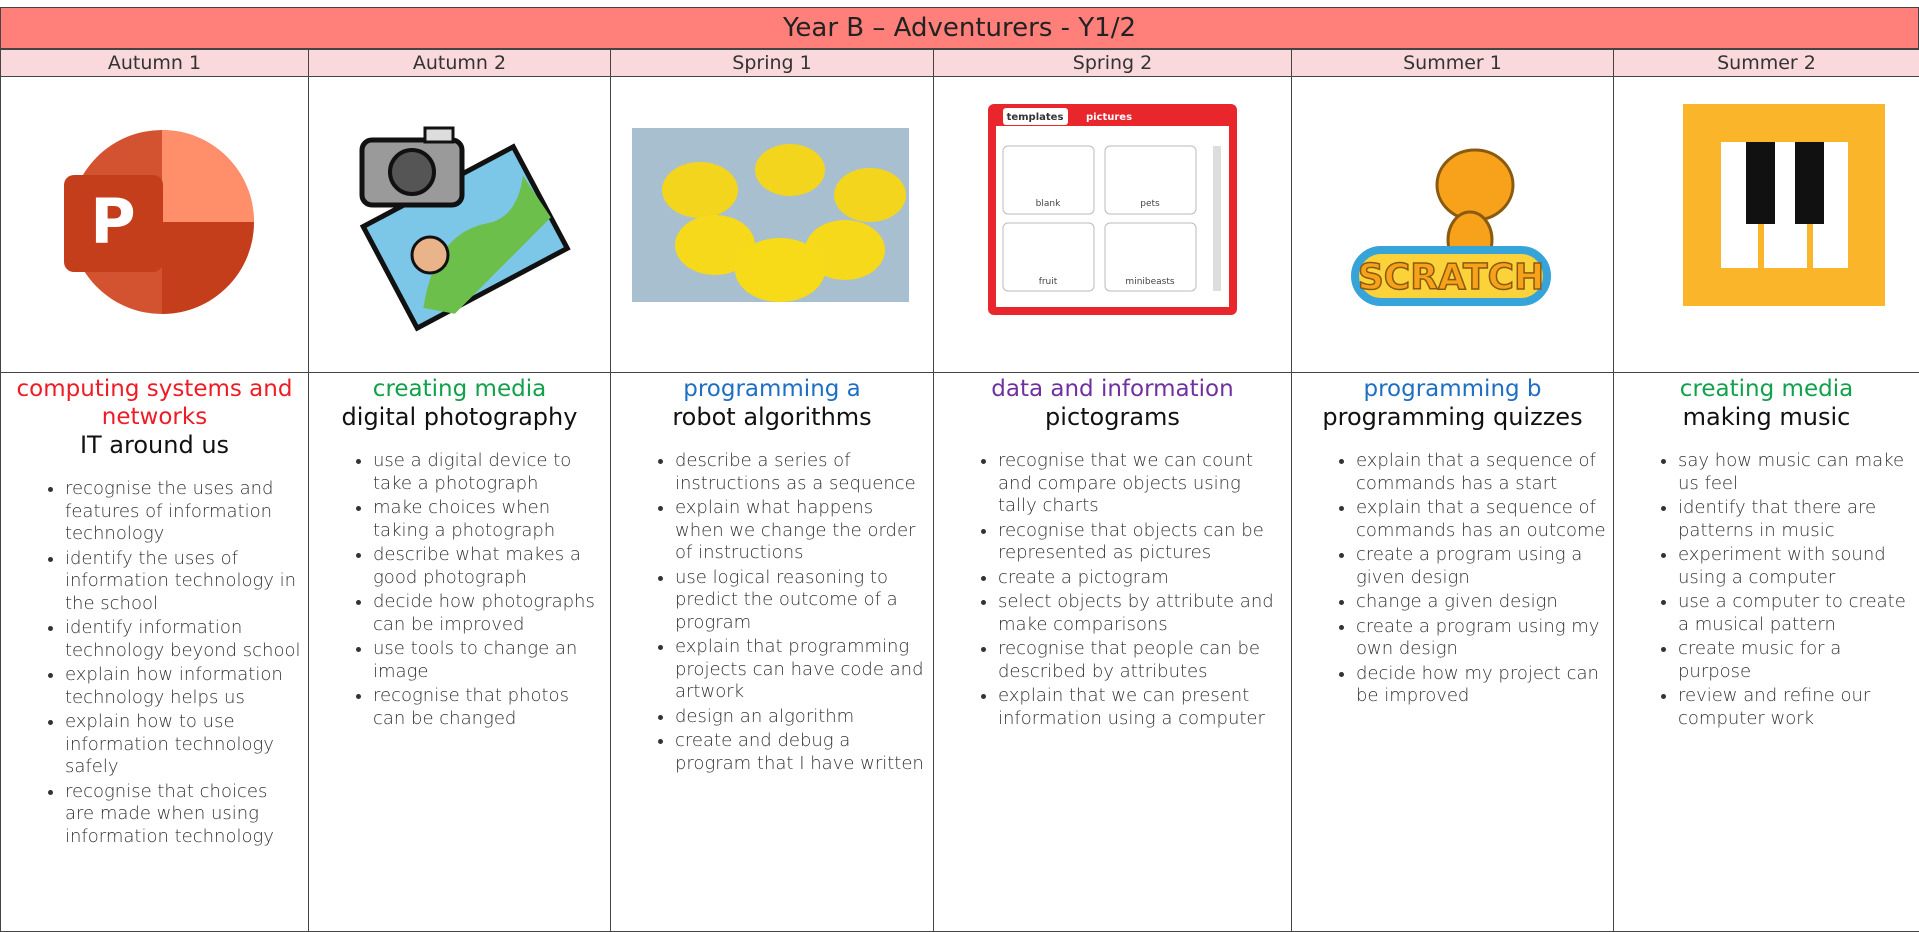 The width and height of the screenshot is (1919, 932). What do you see at coordinates (1795, 566) in the screenshot?
I see `bullet: experiment with sound using a computer` at bounding box center [1795, 566].